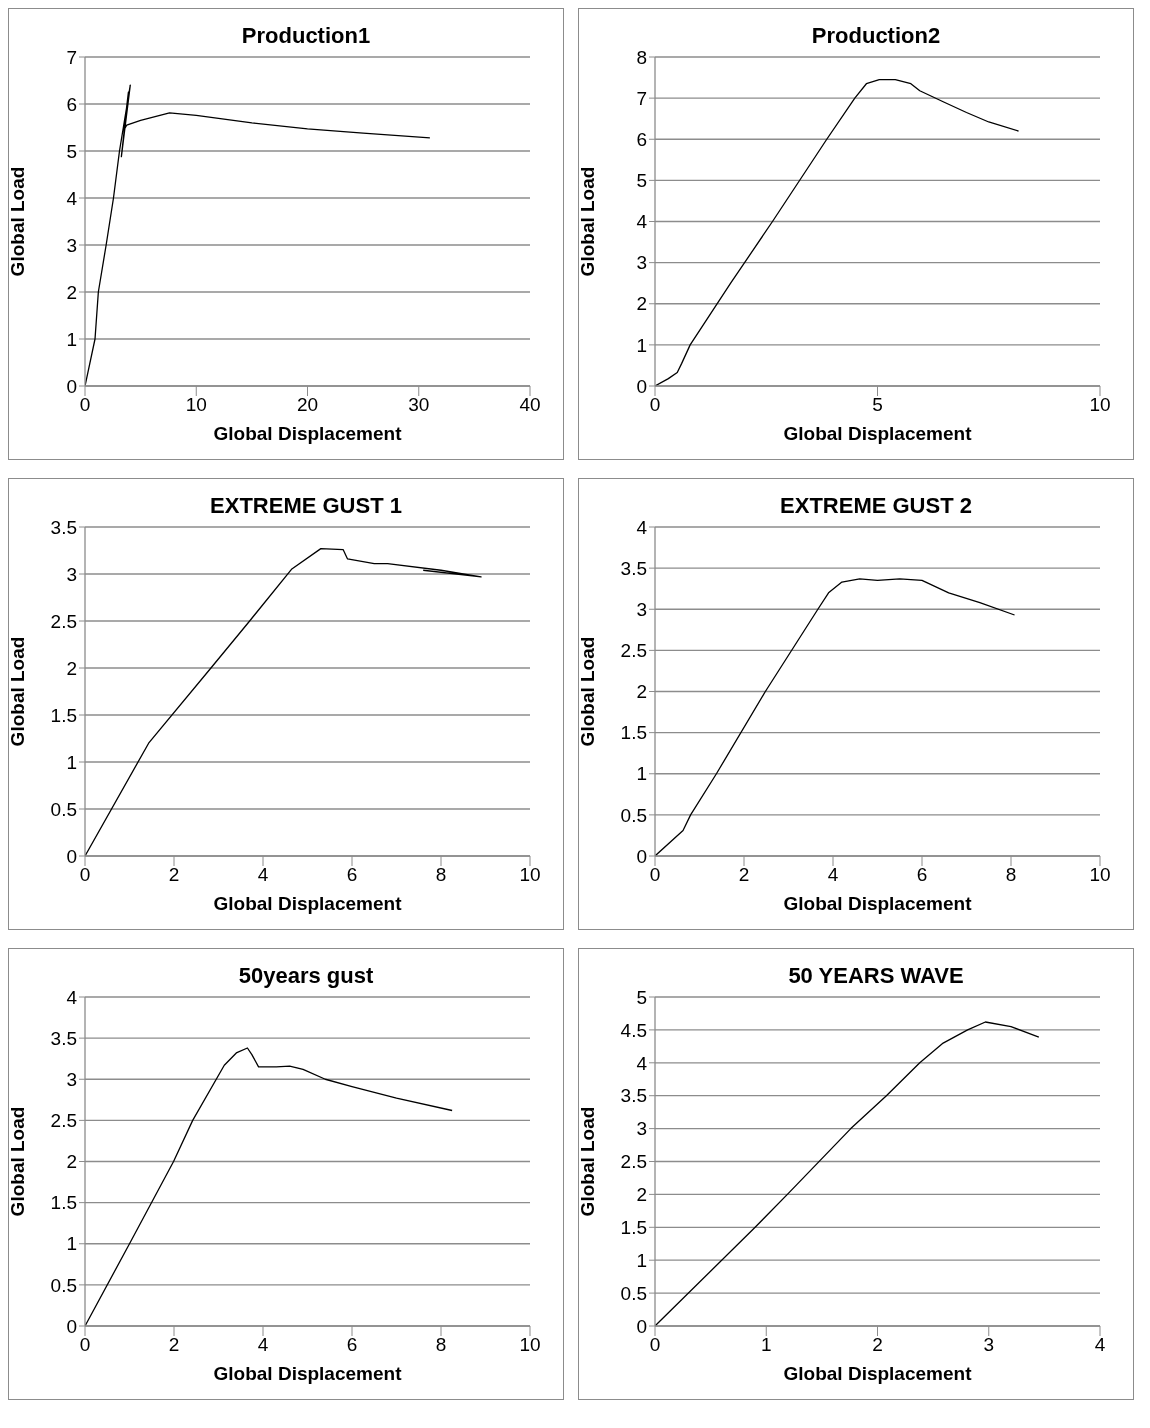 This screenshot has height=1428, width=1150. What do you see at coordinates (633, 1030) in the screenshot?
I see `y-tick-label: 4.5` at bounding box center [633, 1030].